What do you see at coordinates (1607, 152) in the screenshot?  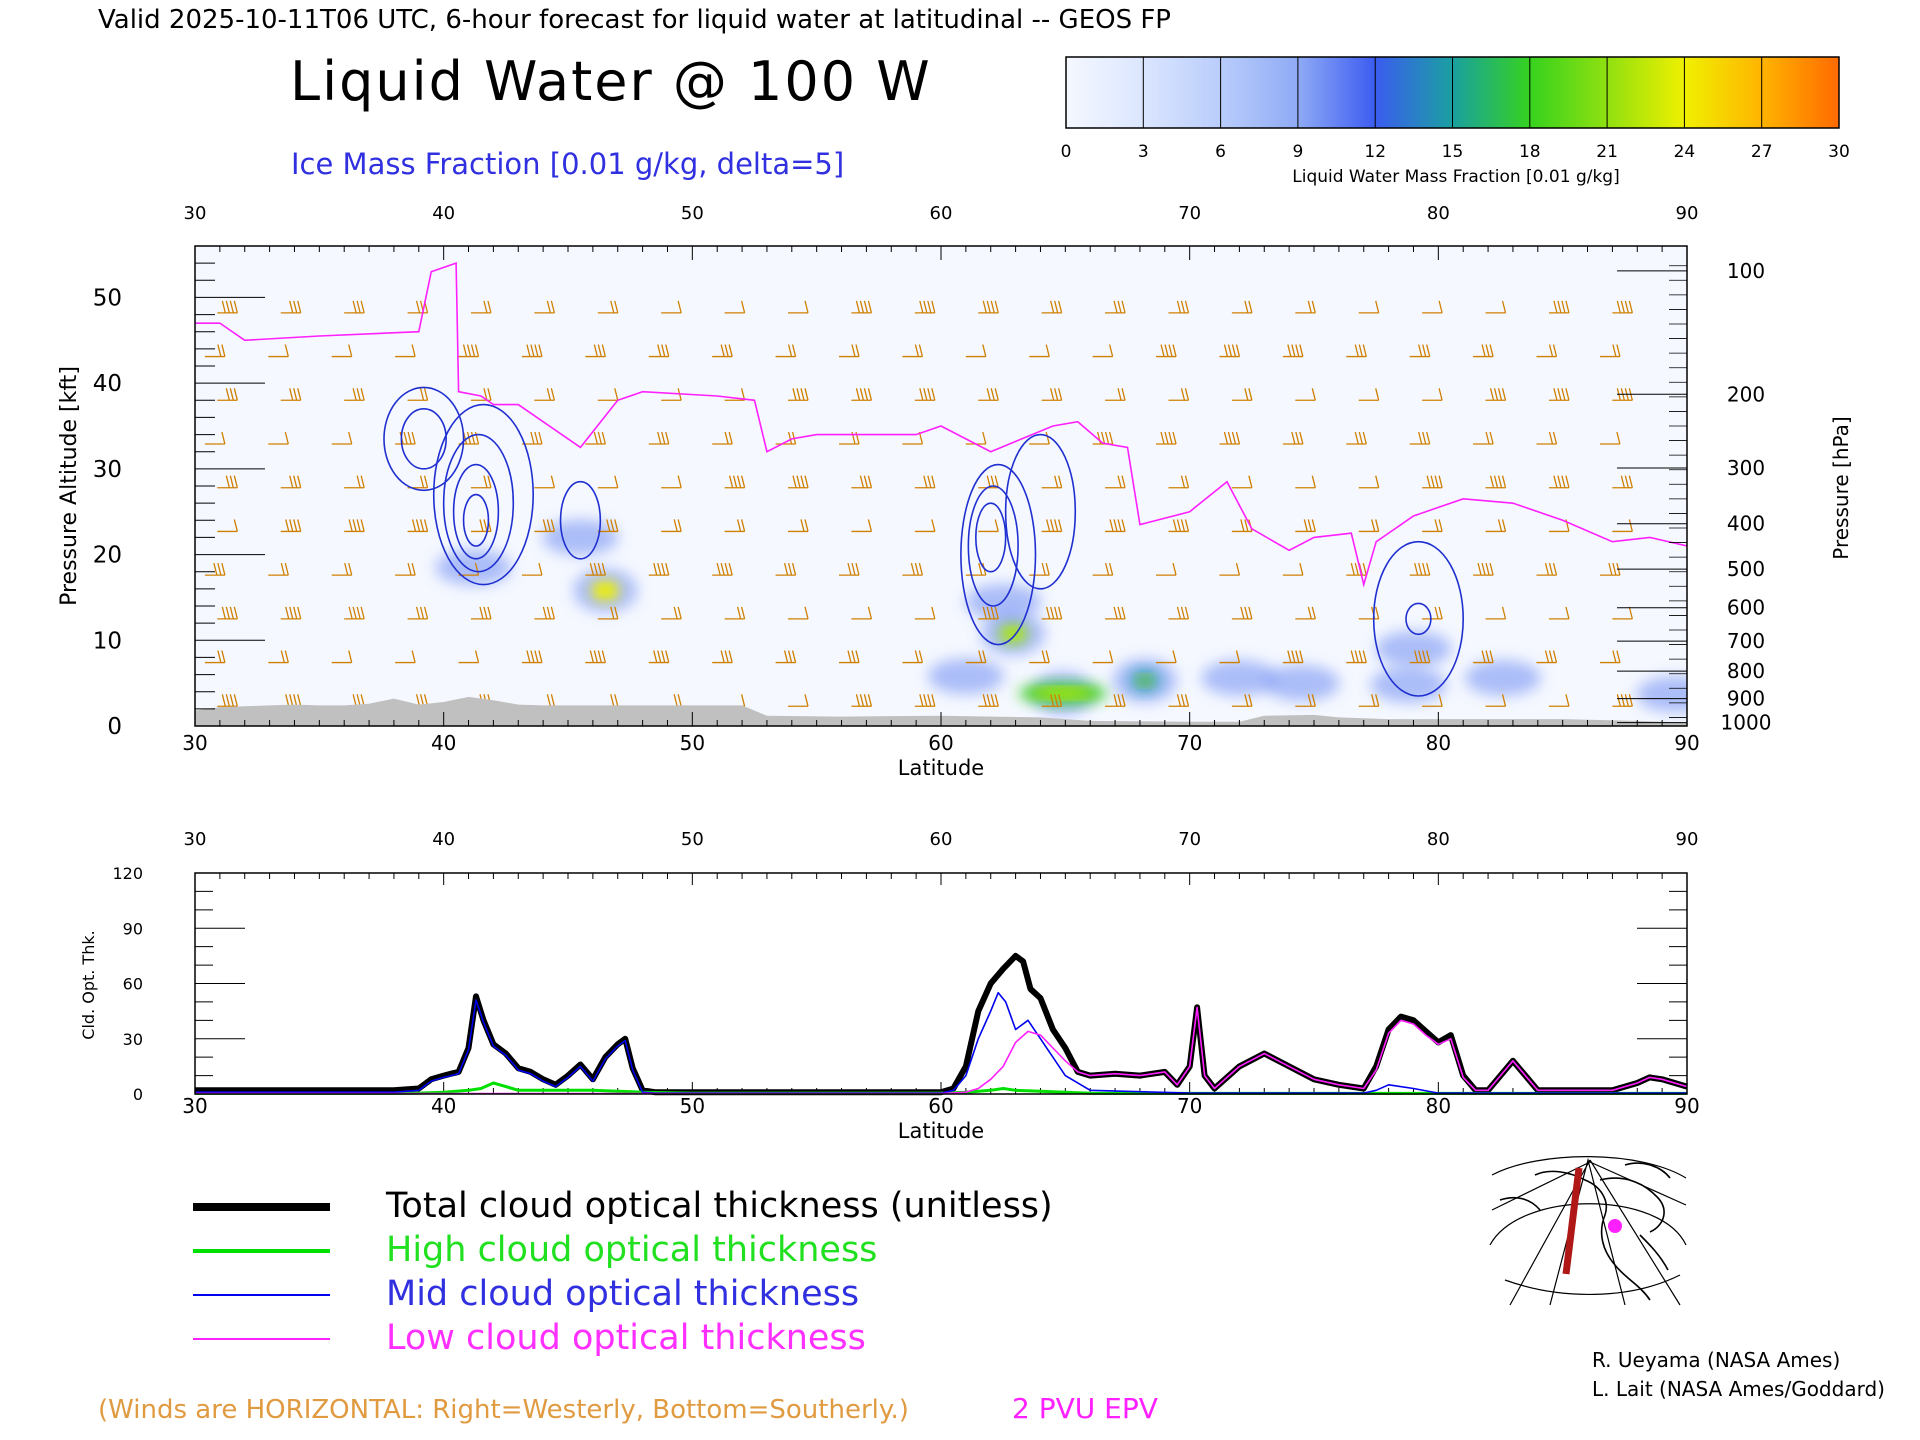 I see `colorbar-tick-label: 21` at bounding box center [1607, 152].